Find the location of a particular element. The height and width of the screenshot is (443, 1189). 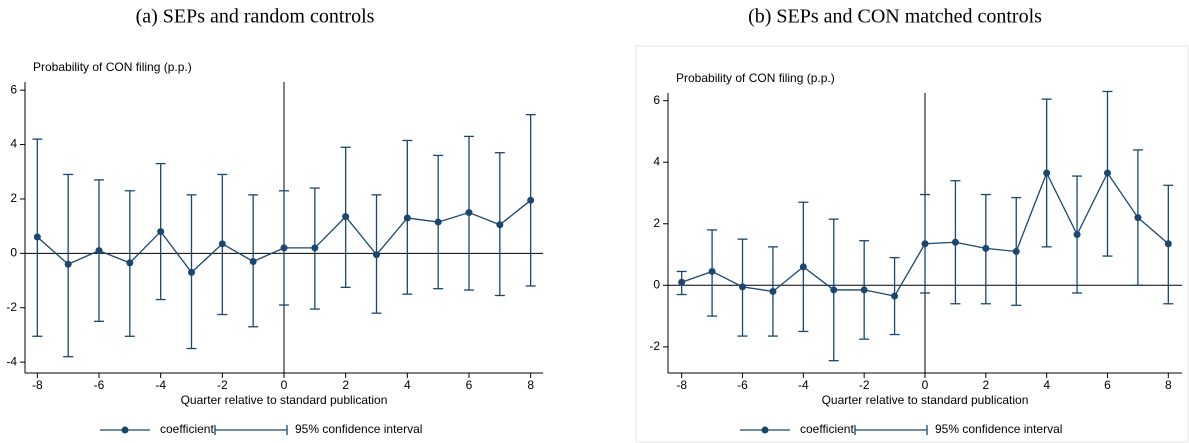

chart-title: (a) SEPs and random controls is located at coordinates (255, 17).